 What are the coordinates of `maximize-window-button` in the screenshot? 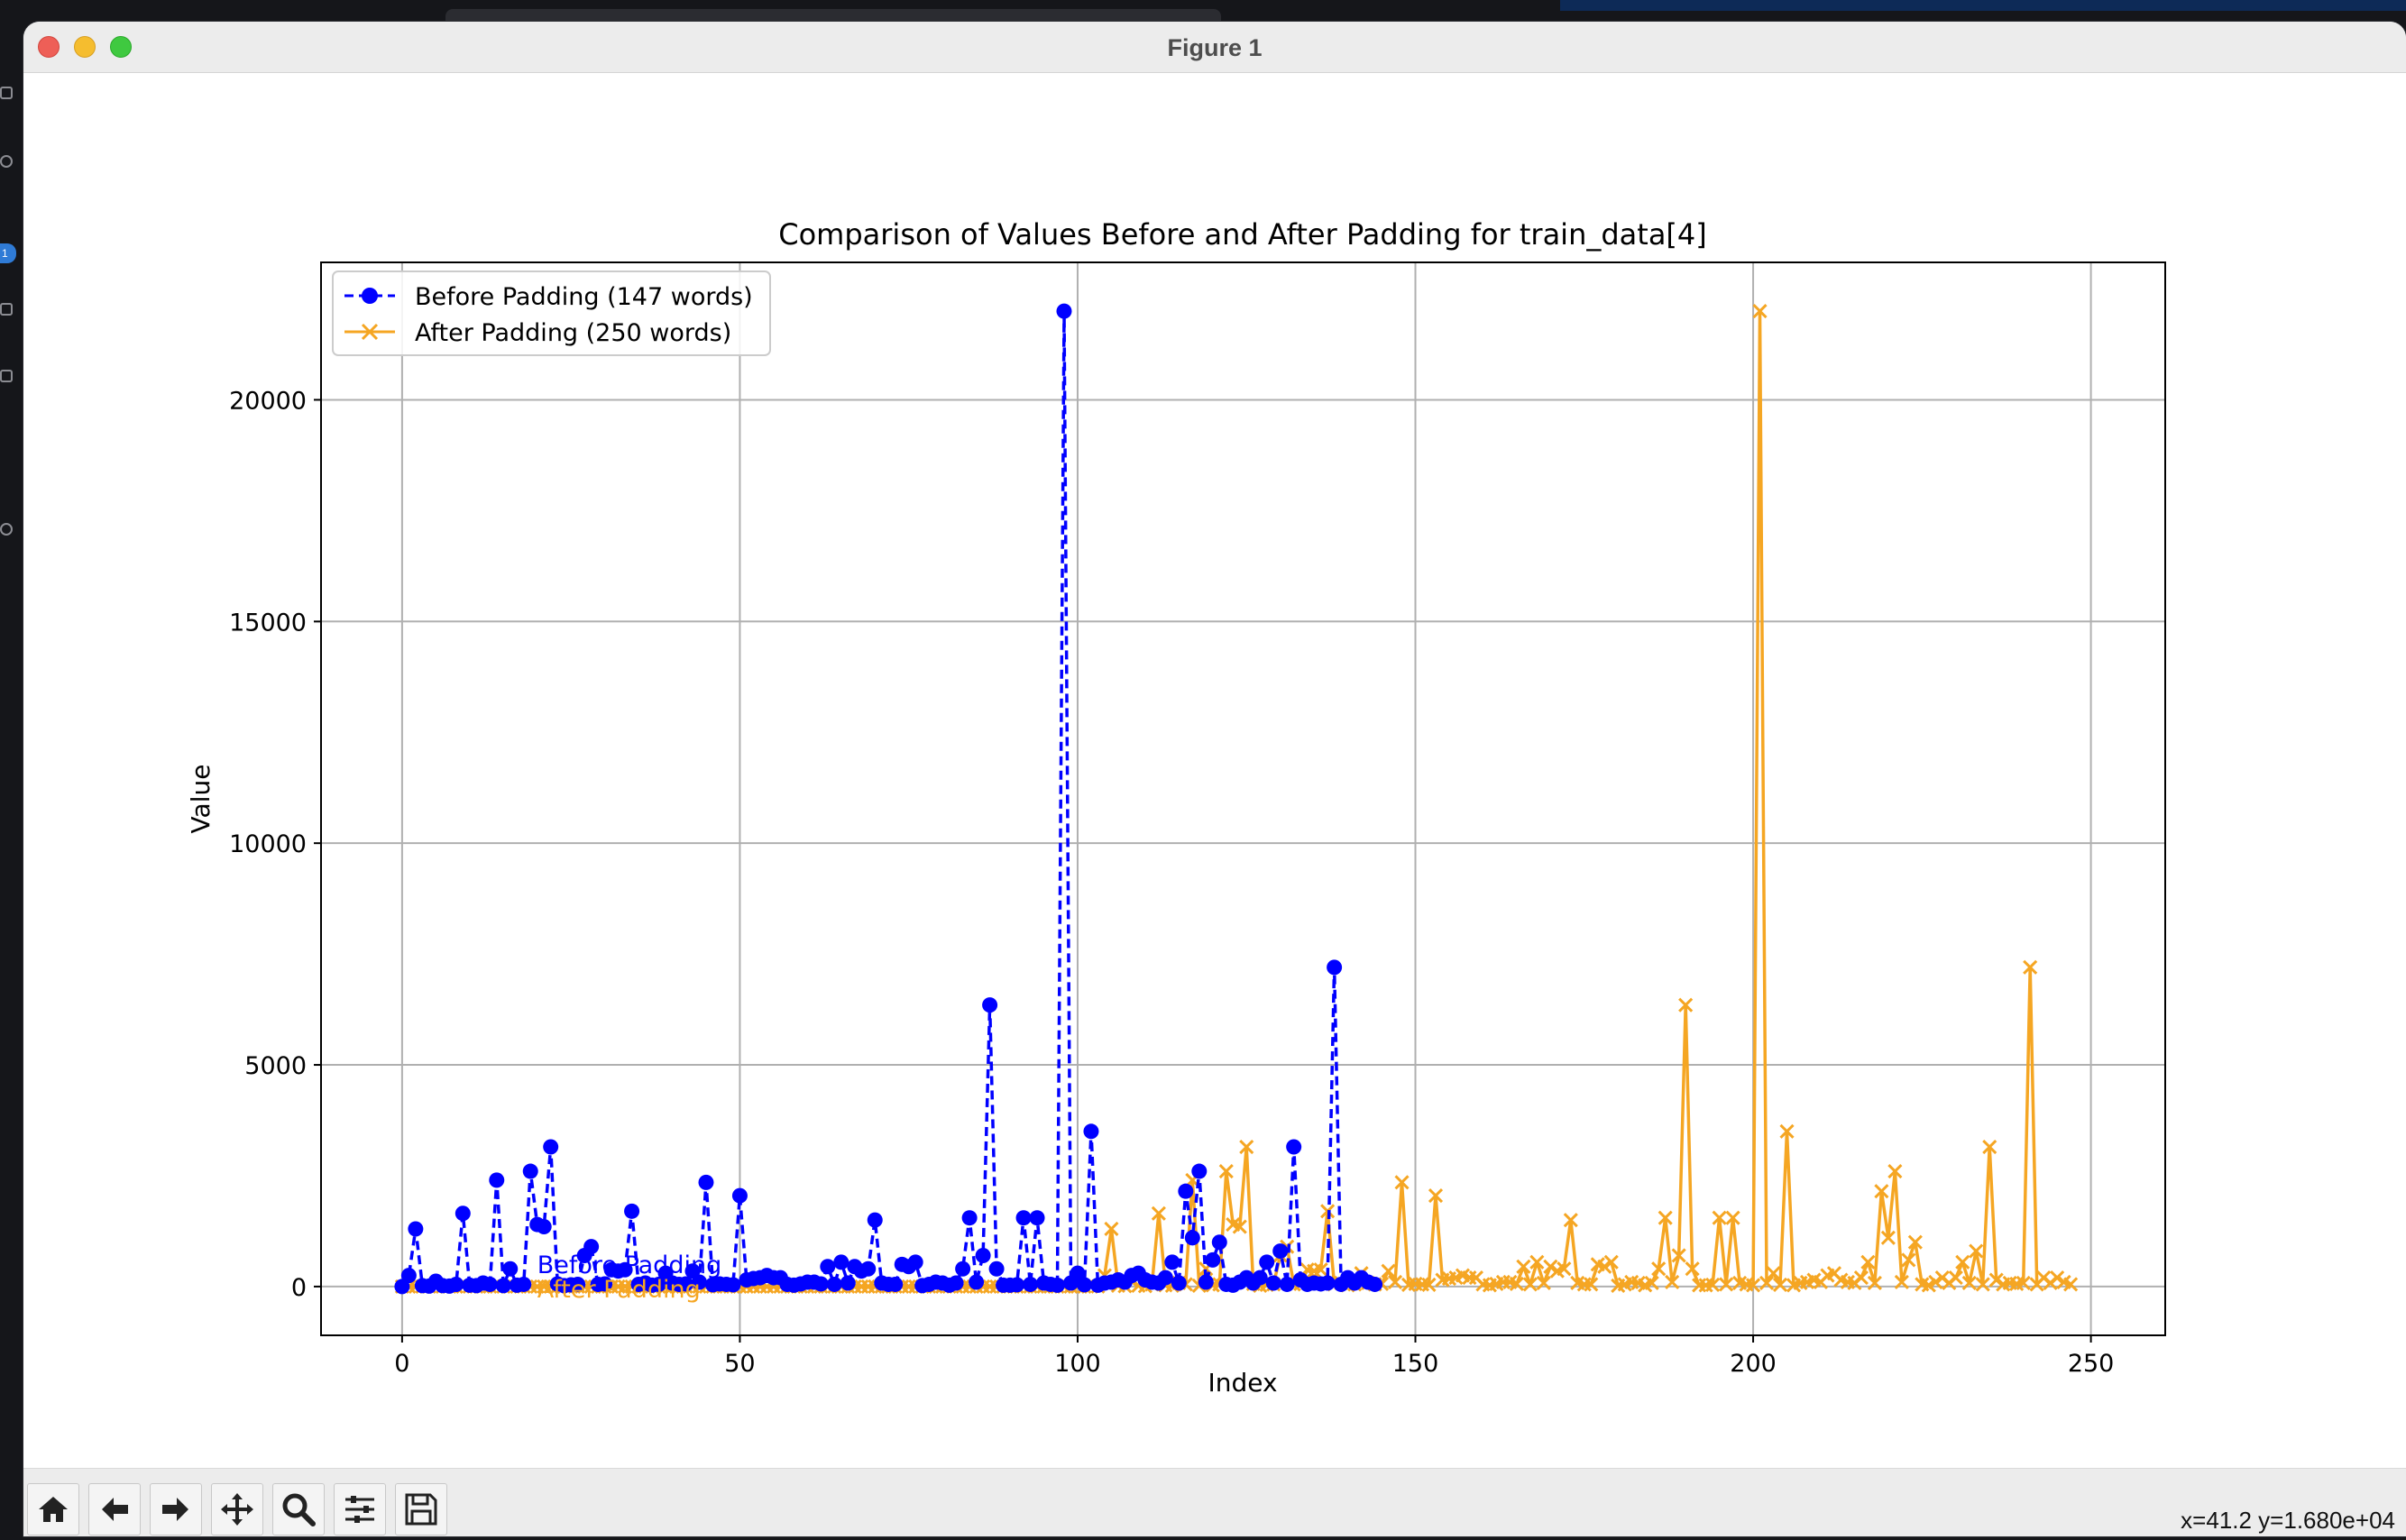 It's located at (121, 47).